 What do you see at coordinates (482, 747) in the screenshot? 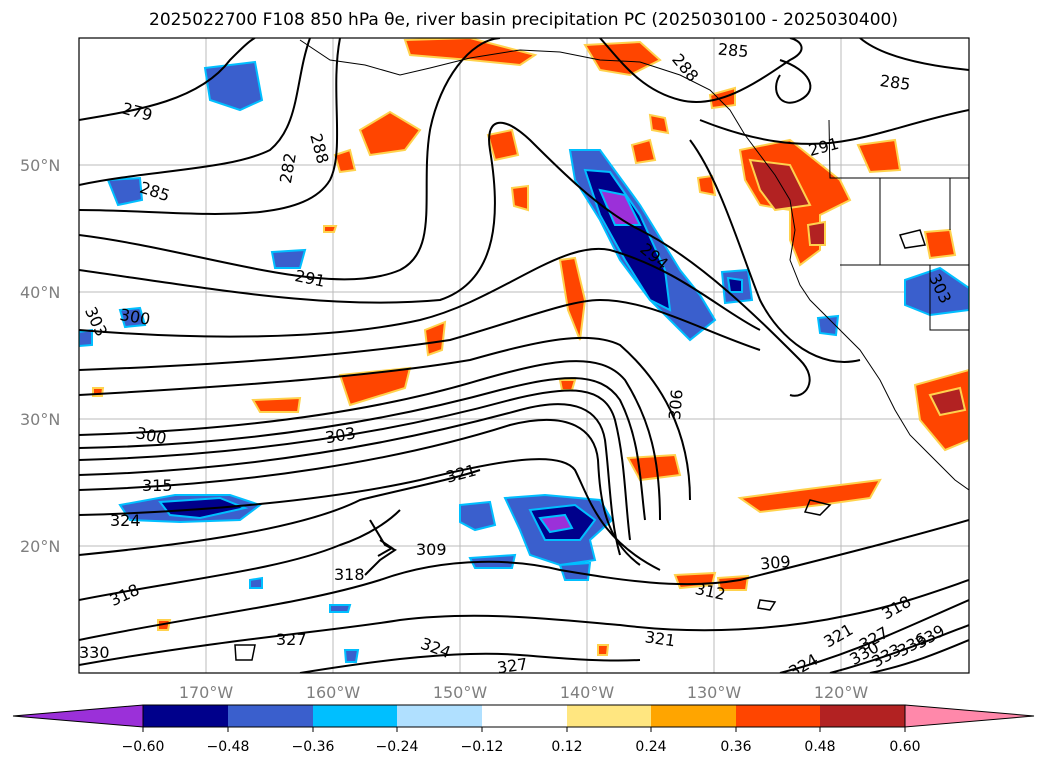
I see `colorbar-tick-label: −0.12` at bounding box center [482, 747].